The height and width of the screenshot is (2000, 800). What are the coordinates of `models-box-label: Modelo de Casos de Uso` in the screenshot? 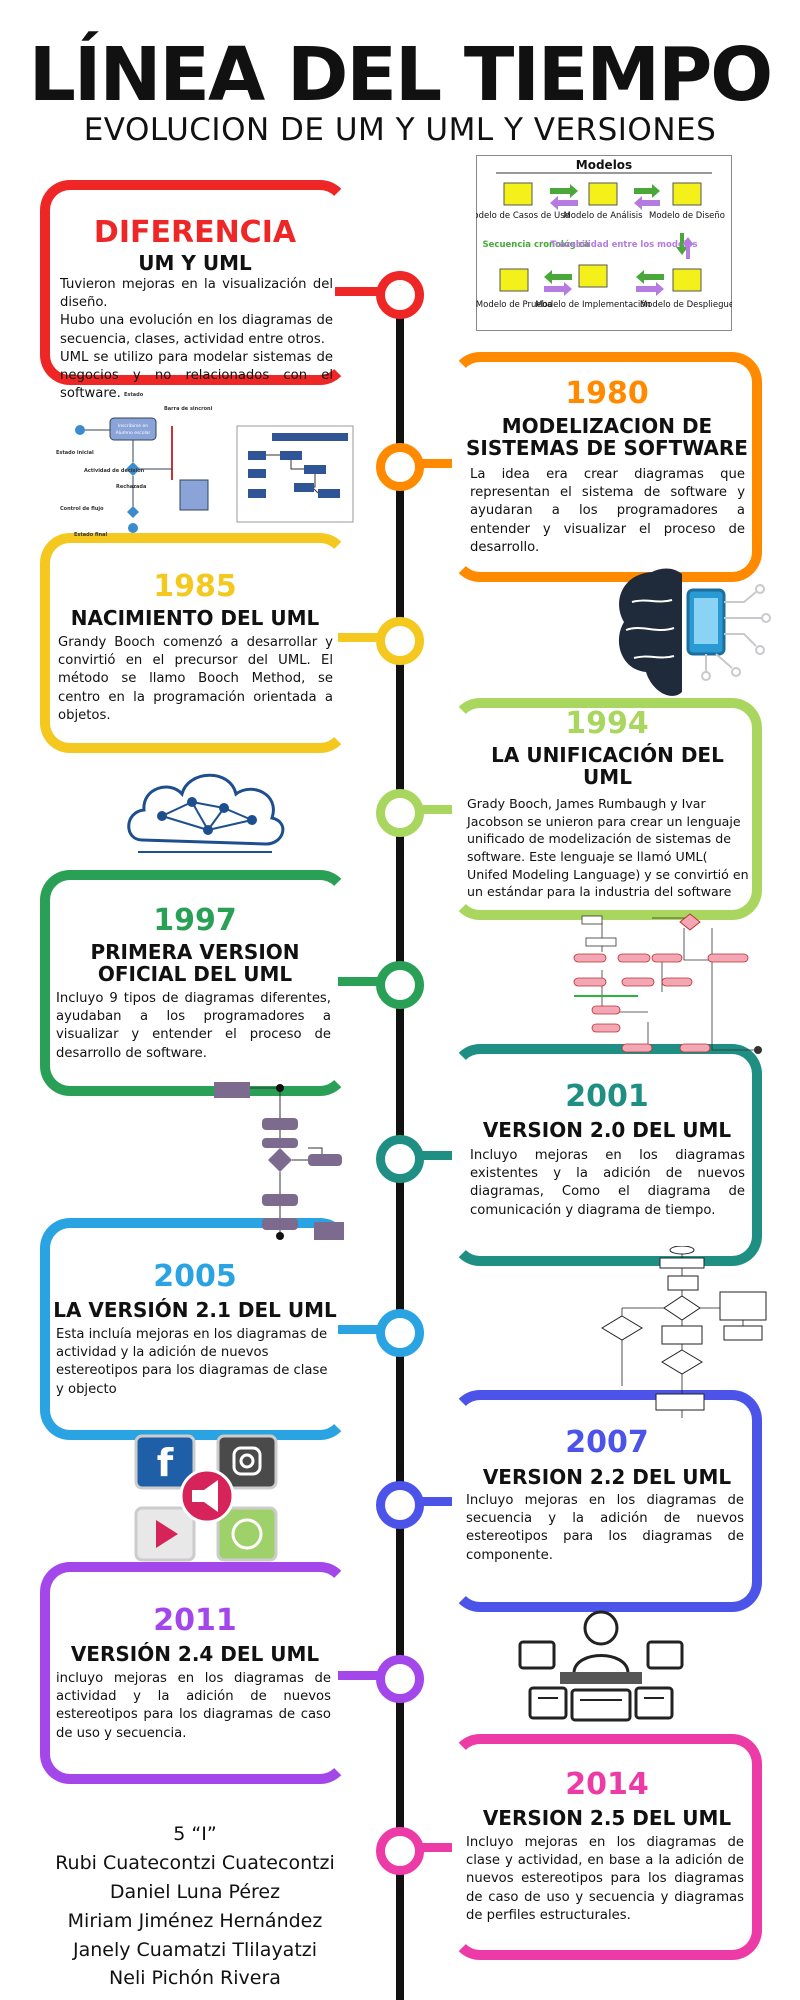 It's located at (523, 216).